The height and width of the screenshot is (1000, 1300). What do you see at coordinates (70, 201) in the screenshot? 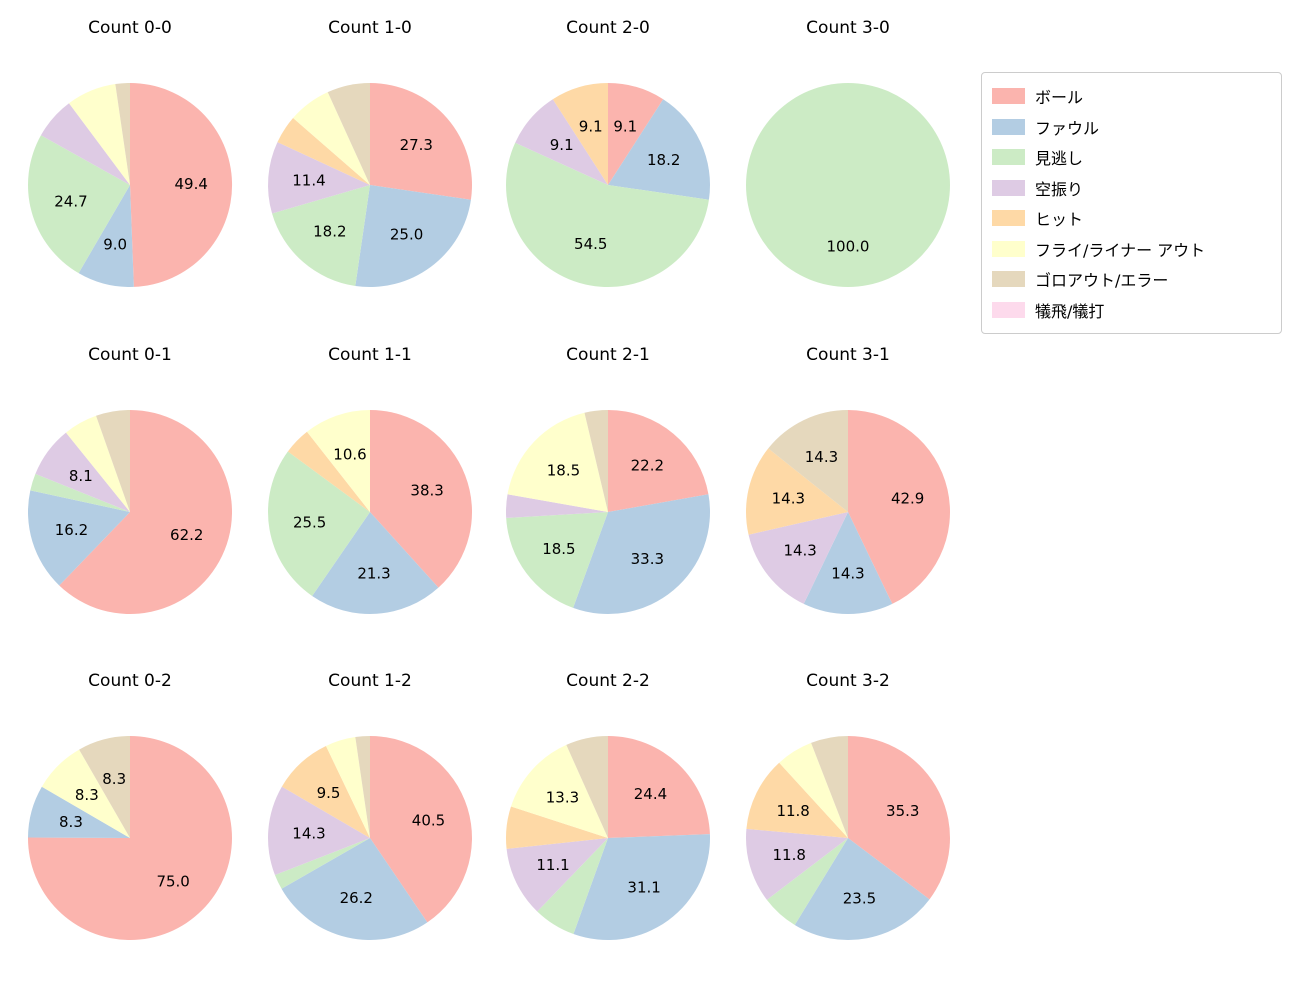
I see `pie-slice-label: 24.7` at bounding box center [70, 201].